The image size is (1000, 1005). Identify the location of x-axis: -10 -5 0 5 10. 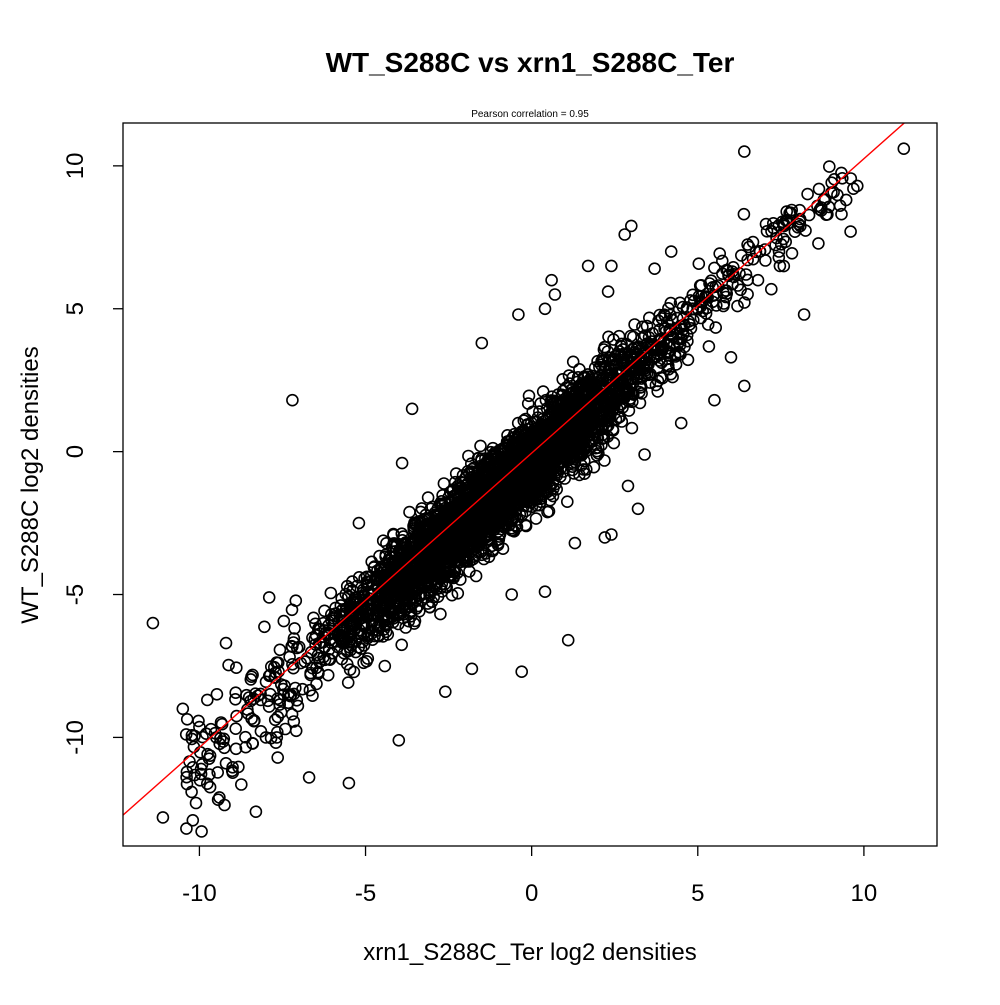
(529, 876).